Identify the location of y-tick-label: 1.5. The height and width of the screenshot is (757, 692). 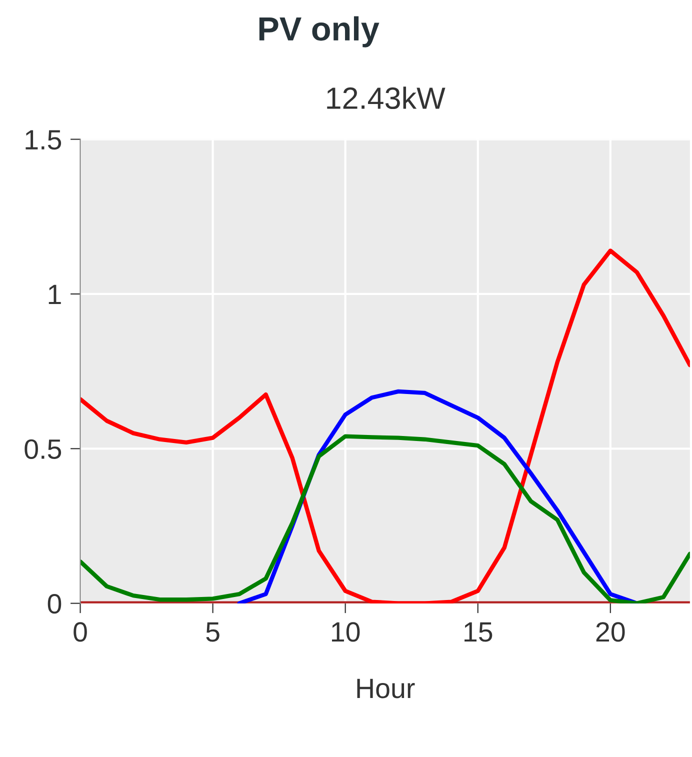
(44, 140).